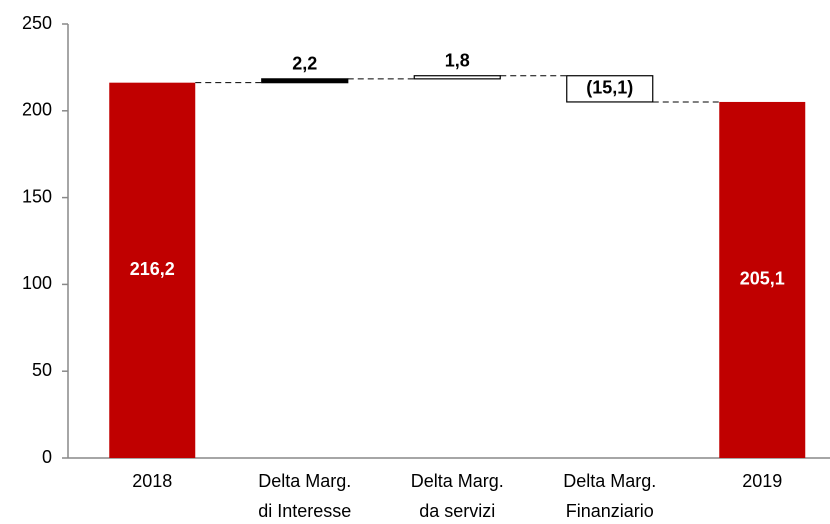 This screenshot has height=524, width=830. I want to click on x-tick-label: da servizi, so click(457, 511).